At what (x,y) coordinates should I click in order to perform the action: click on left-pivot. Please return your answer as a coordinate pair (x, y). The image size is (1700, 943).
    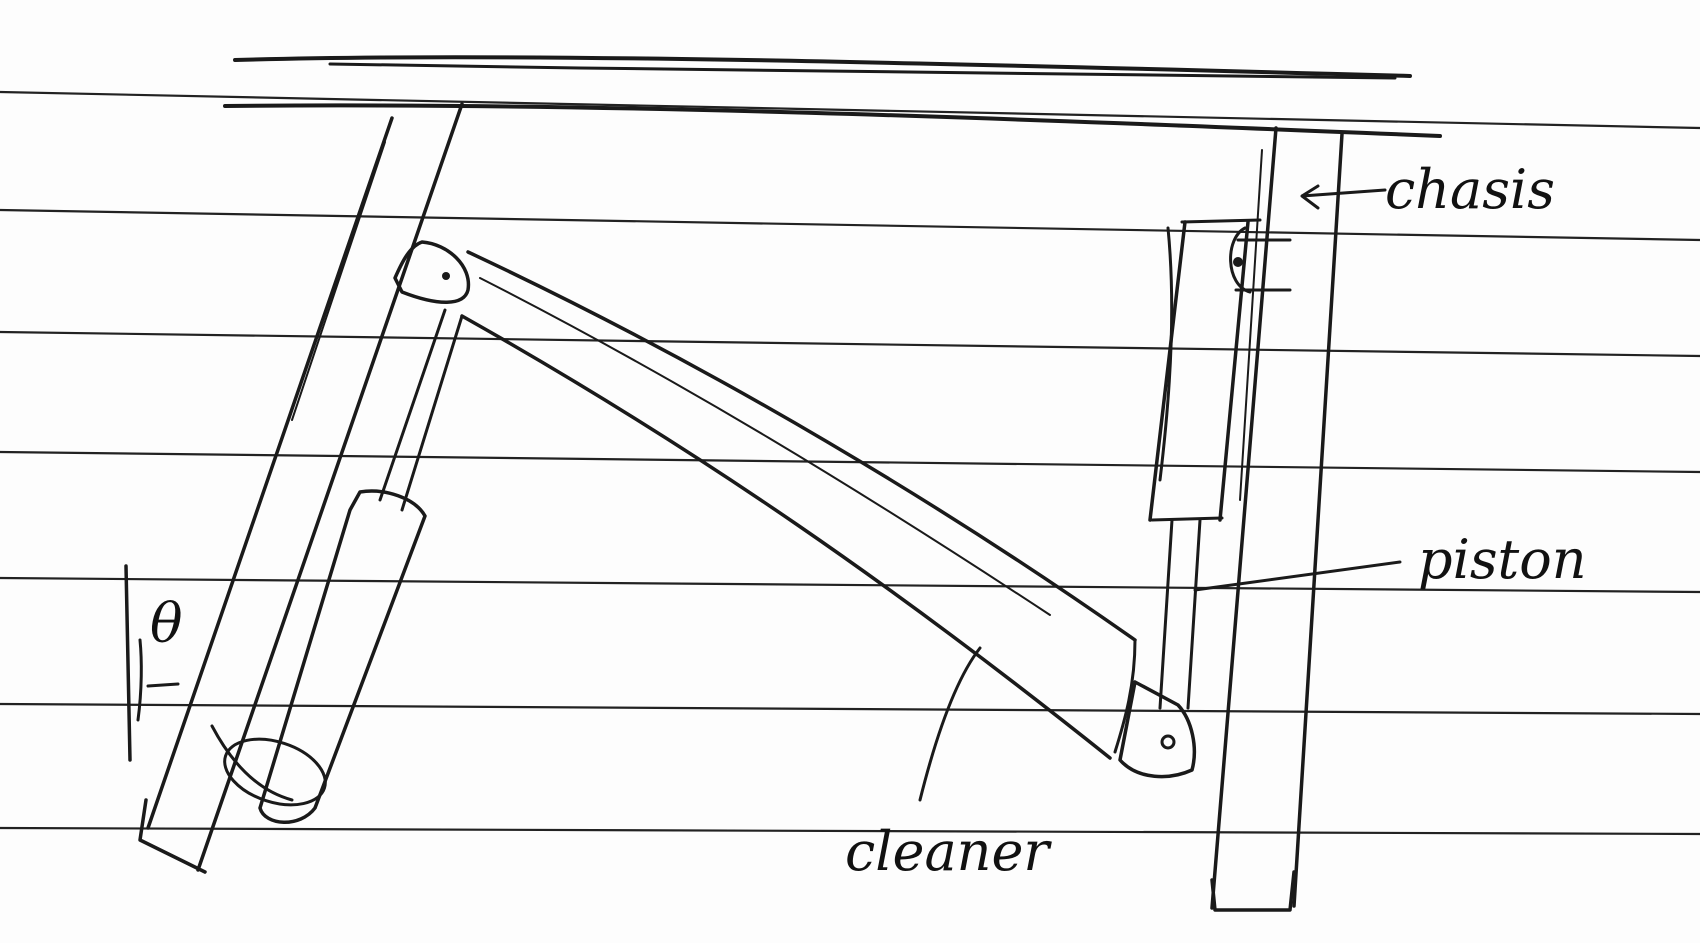
    Looking at the image, I should click on (432, 272).